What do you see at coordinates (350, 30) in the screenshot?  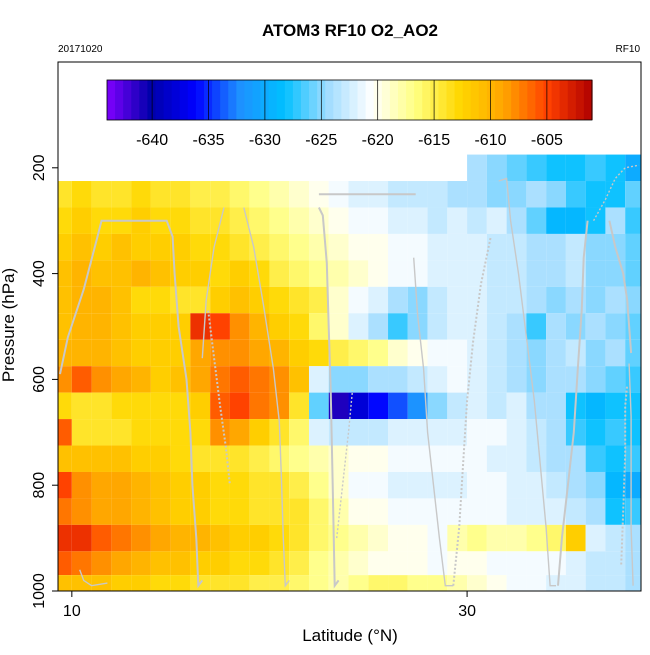 I see `chart-title: ATOM3 RF10 O2_AO2` at bounding box center [350, 30].